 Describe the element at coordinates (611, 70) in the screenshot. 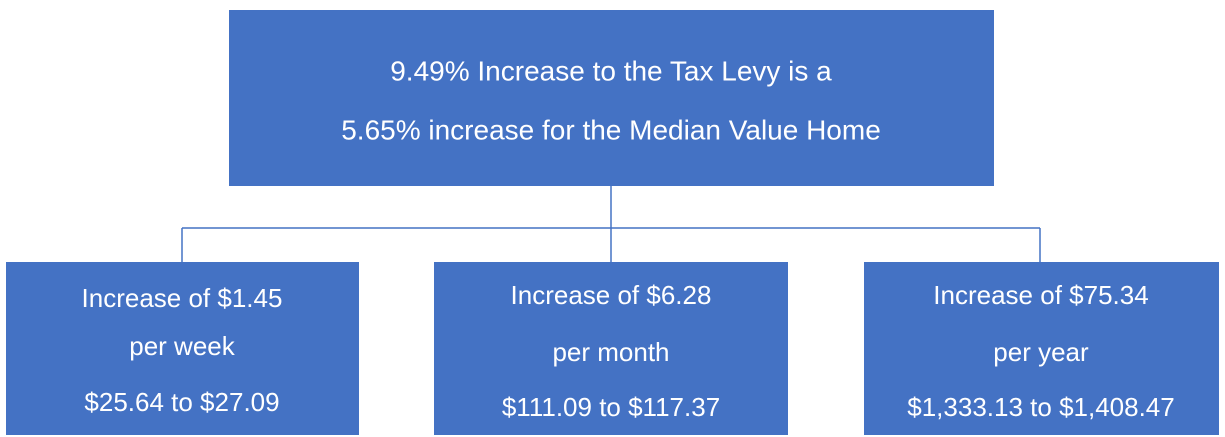

I see `node-text: 9.49% Increase to the Tax Levy is a` at that location.